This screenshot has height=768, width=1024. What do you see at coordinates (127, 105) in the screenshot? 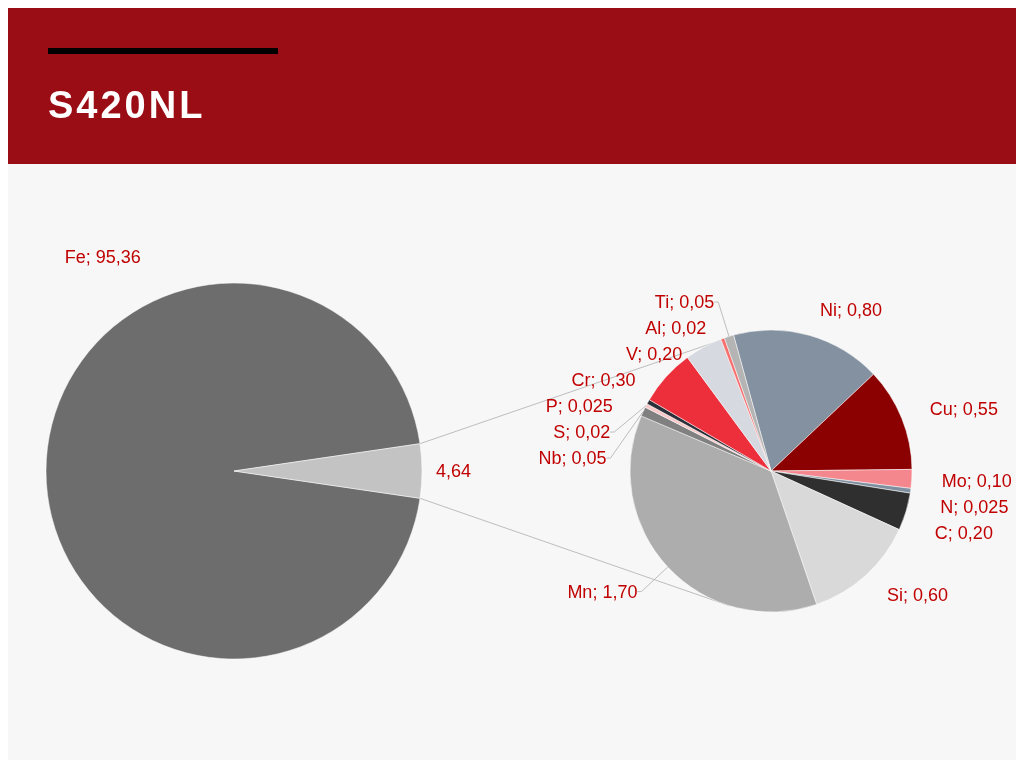
I see `chart-title: S420NL` at bounding box center [127, 105].